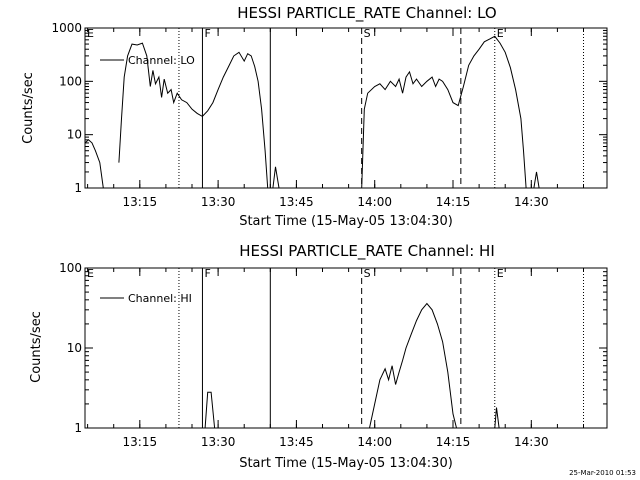 Image resolution: width=640 pixels, height=480 pixels. Describe the element at coordinates (367, 33) in the screenshot. I see `marker-label-lo: S` at that location.